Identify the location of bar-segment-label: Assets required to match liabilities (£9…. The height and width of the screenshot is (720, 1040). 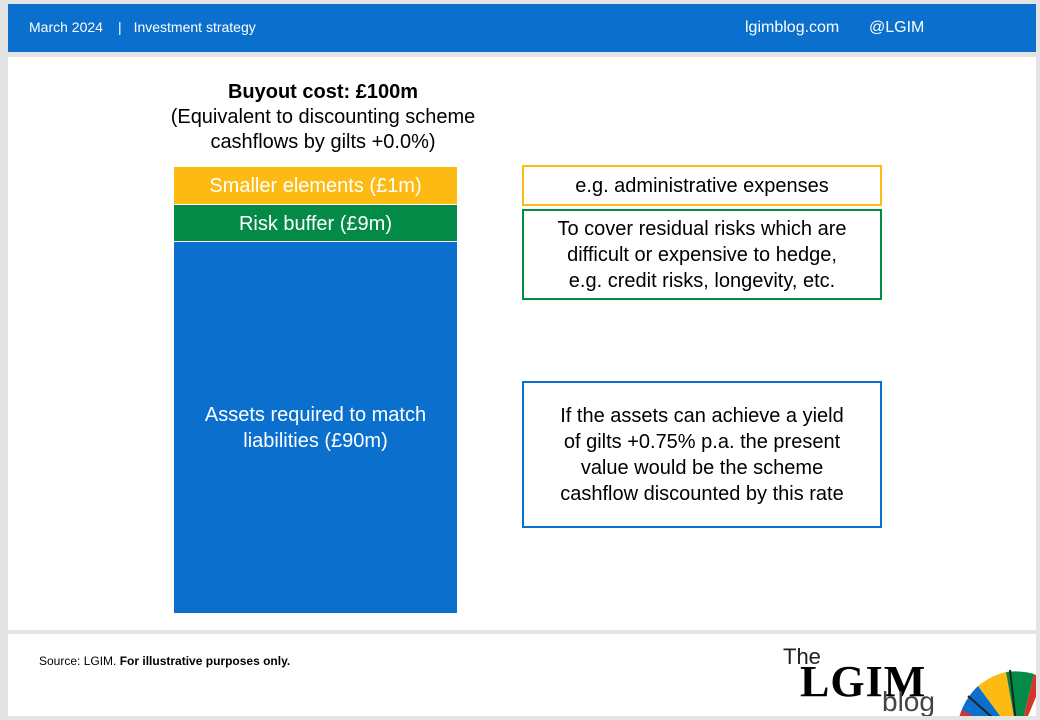
(315, 427).